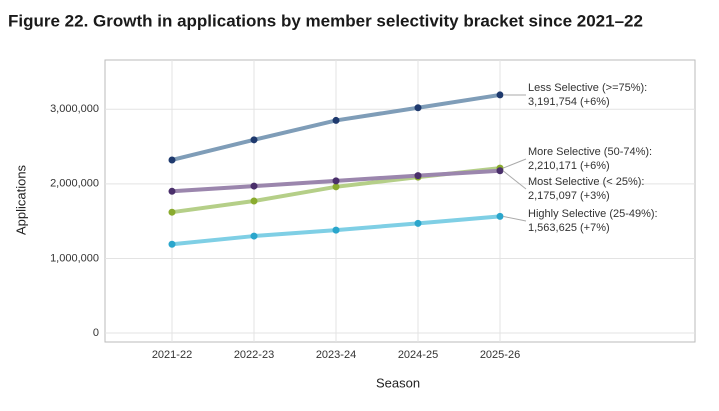 The width and height of the screenshot is (719, 411). Describe the element at coordinates (172, 355) in the screenshot. I see `x-tick-label: 2021-22` at that location.